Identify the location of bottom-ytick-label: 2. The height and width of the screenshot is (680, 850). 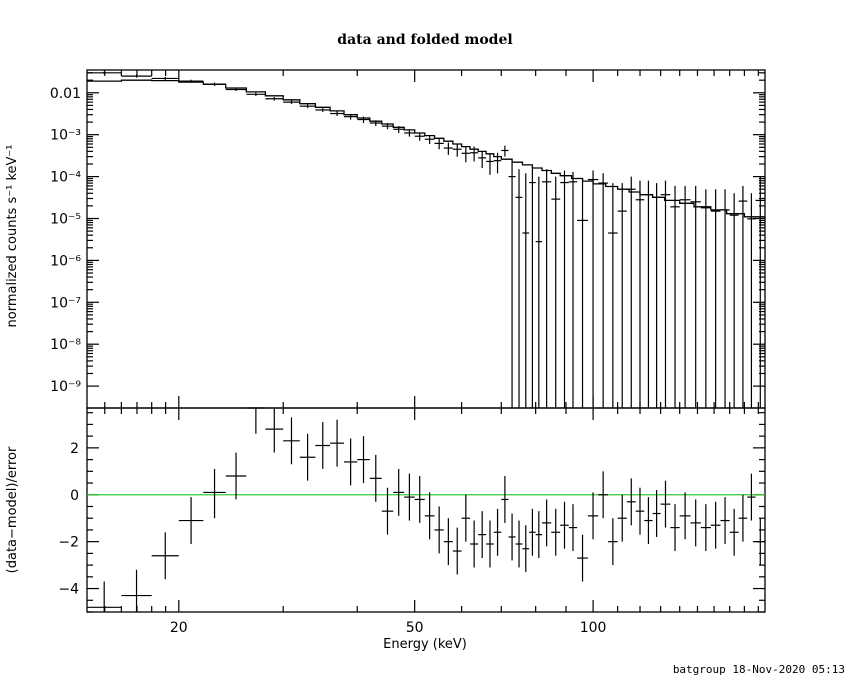
(74, 449).